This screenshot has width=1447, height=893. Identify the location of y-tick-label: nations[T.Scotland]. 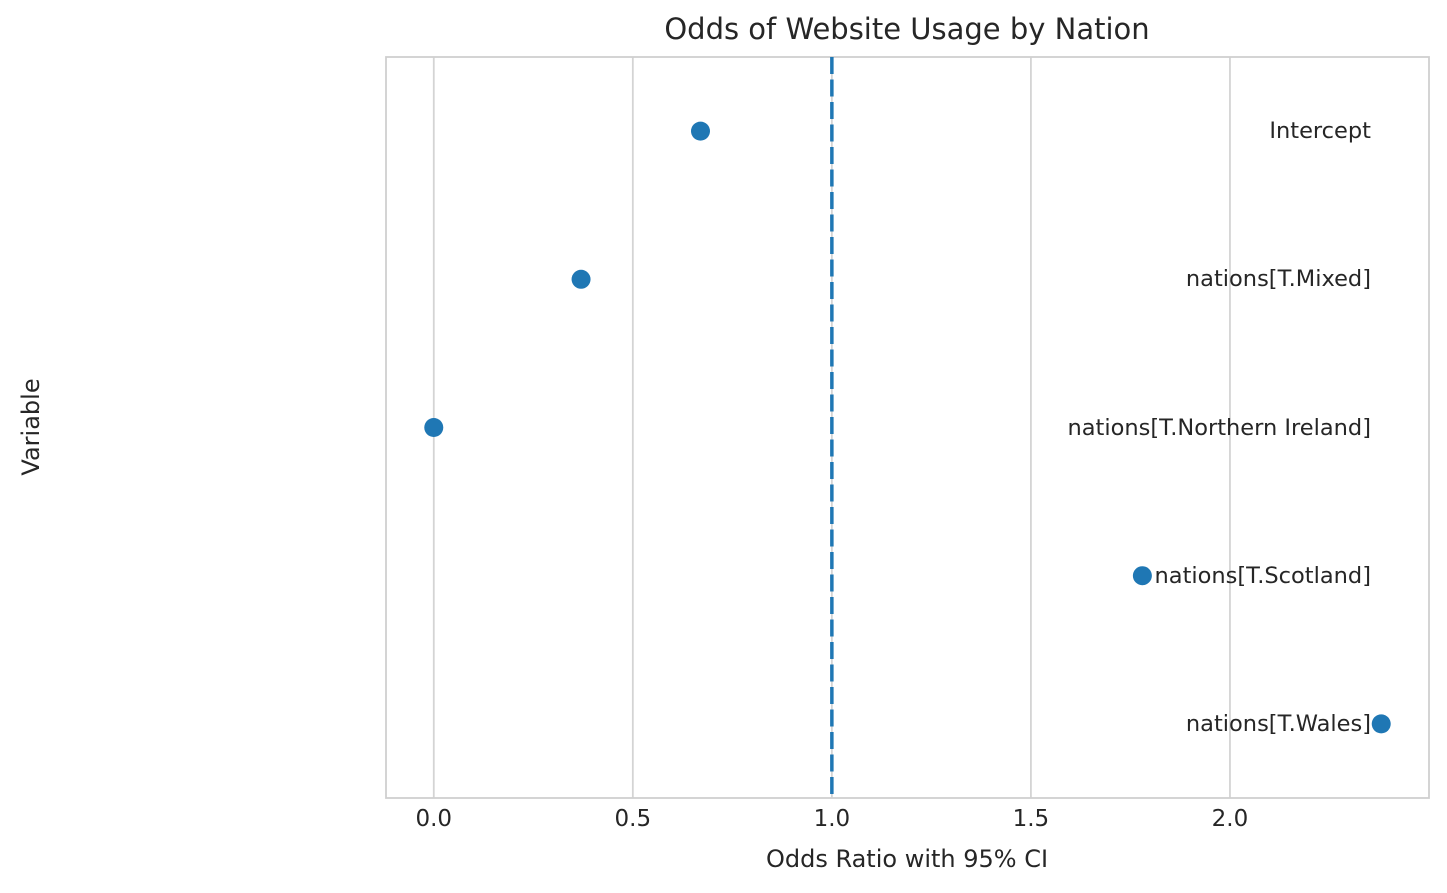
(1262, 575).